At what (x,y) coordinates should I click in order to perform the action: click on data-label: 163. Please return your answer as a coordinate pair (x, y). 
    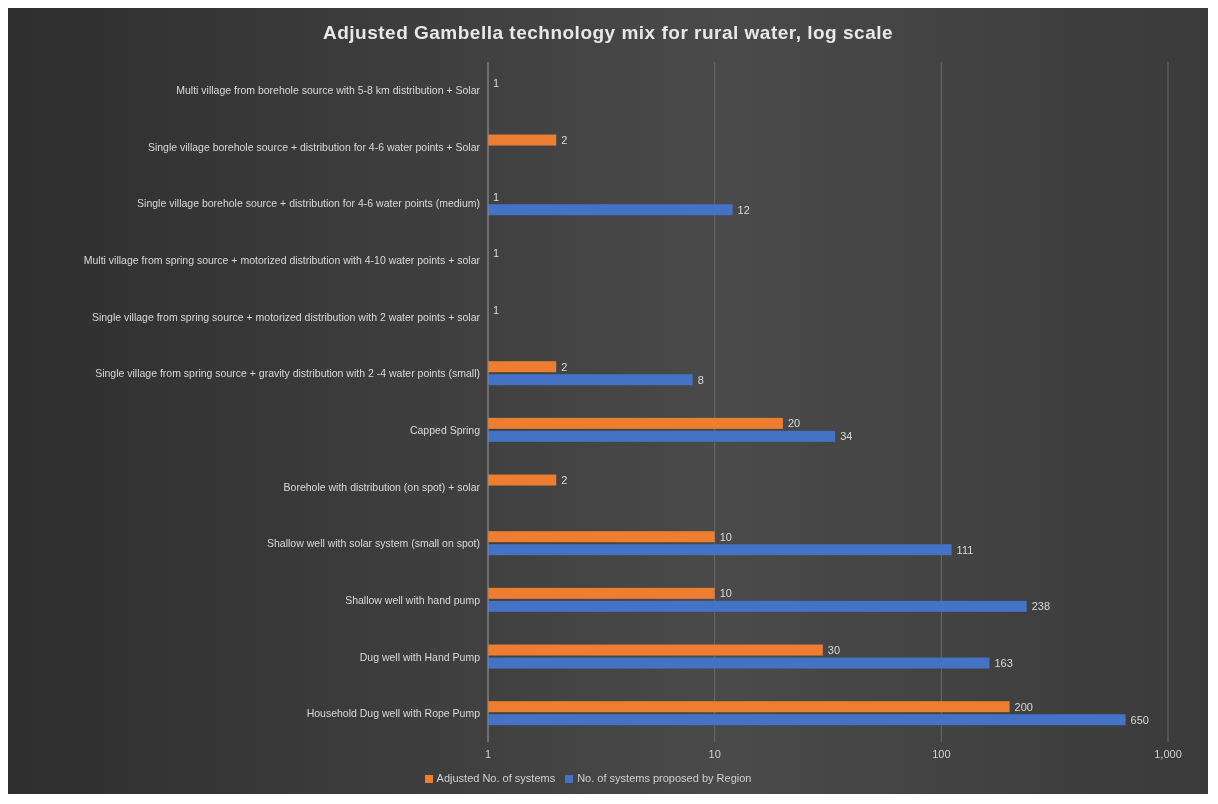
    Looking at the image, I should click on (1003, 662).